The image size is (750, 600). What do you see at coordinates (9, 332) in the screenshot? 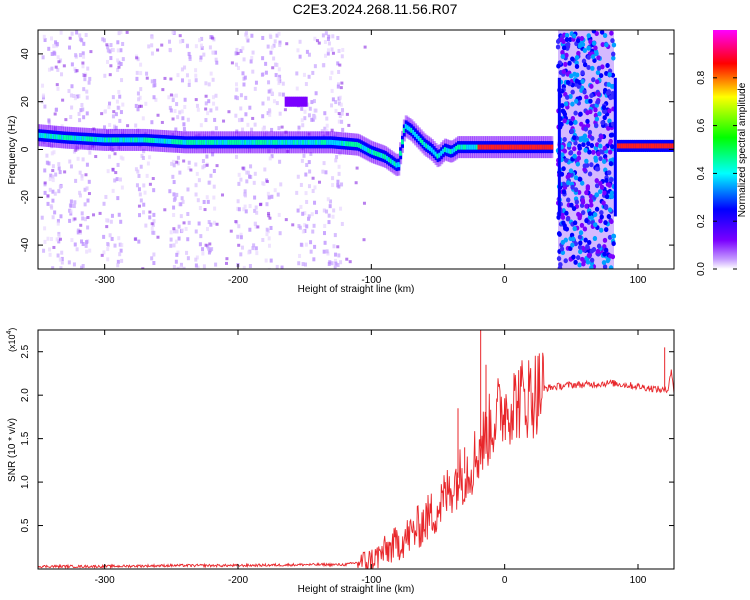
I see `snr-scale-exponent: 4` at bounding box center [9, 332].